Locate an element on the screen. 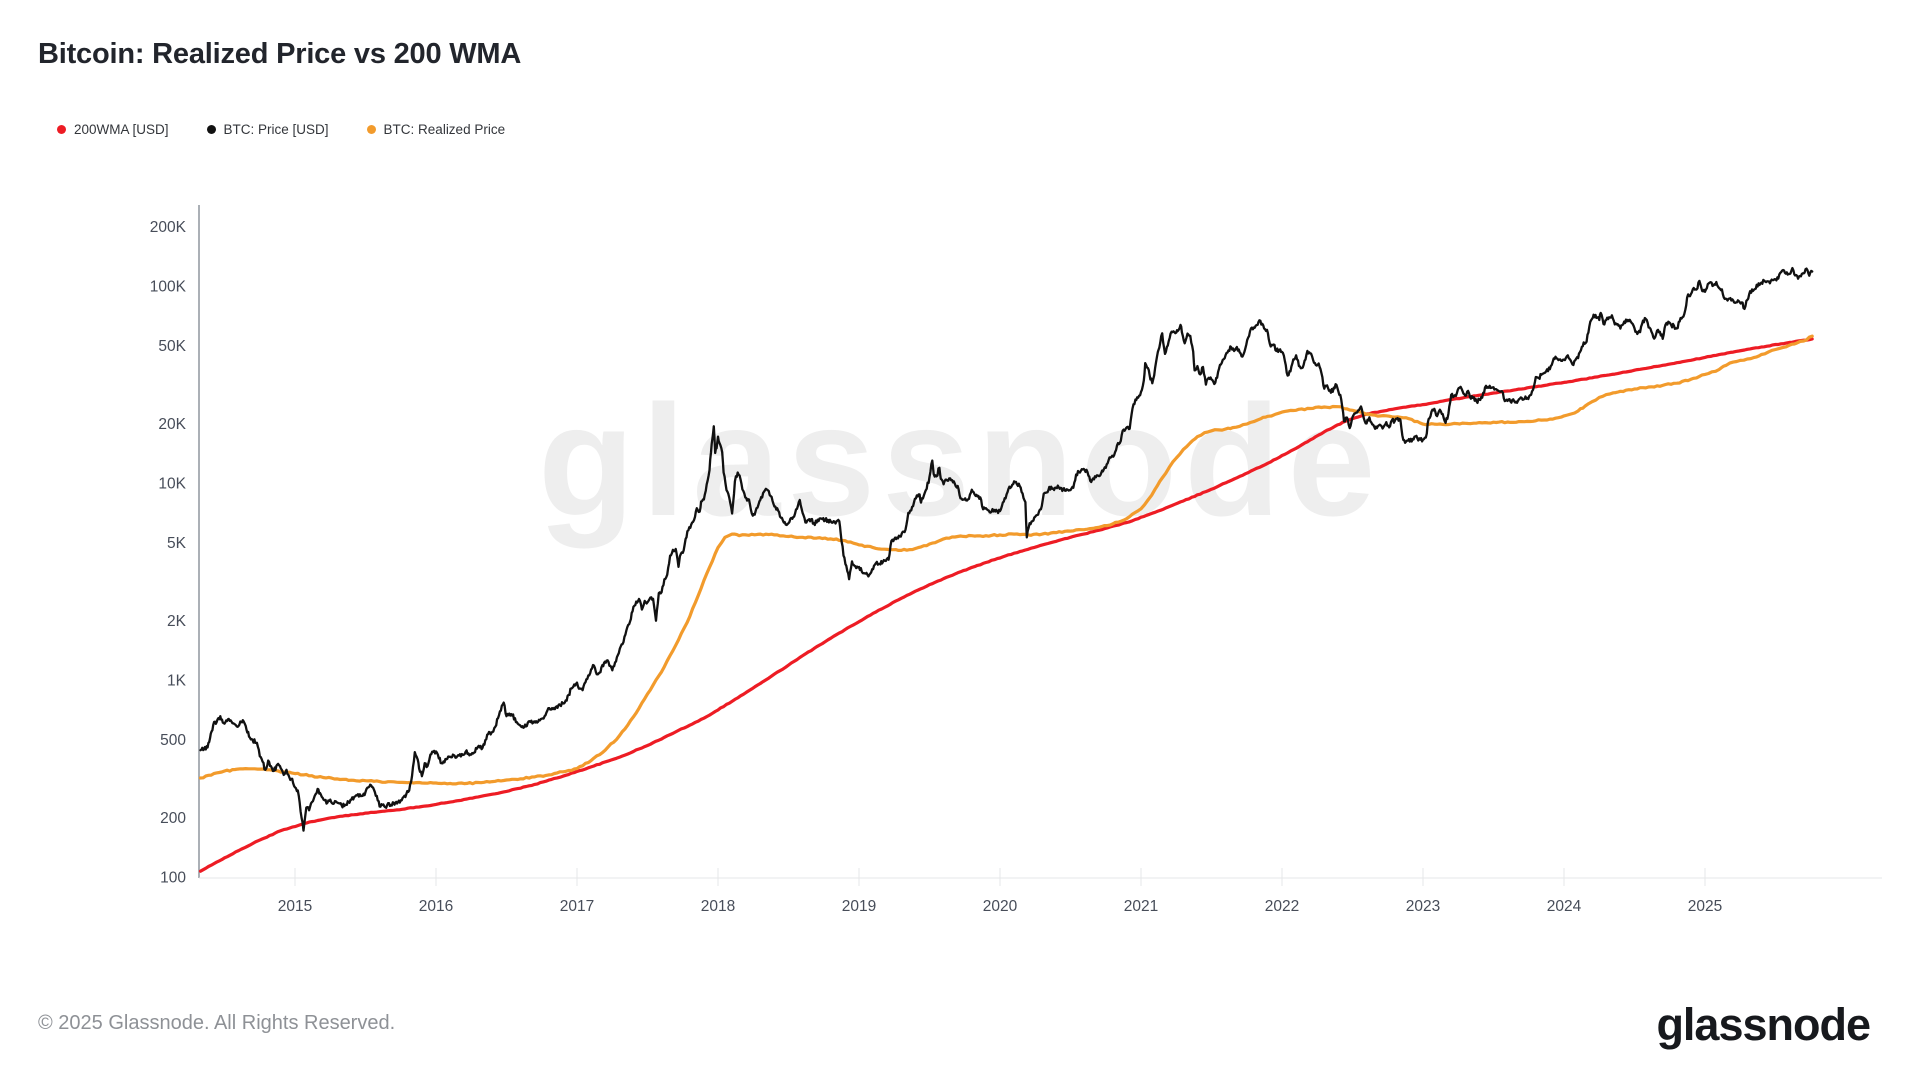 The image size is (1920, 1080). x-axis-label: 2020 is located at coordinates (1000, 906).